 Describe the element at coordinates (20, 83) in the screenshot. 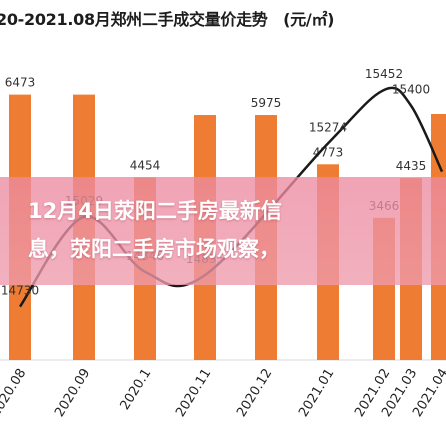

I see `bar-data-label: 6473` at that location.